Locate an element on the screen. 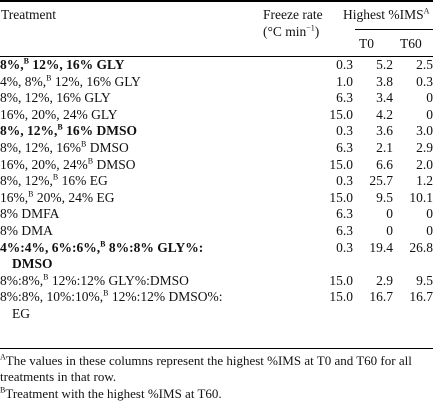  header-rule is located at coordinates (216, 56).